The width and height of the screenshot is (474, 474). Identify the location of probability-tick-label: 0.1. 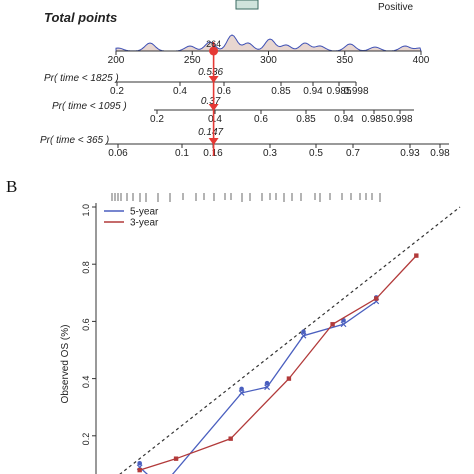
(182, 153).